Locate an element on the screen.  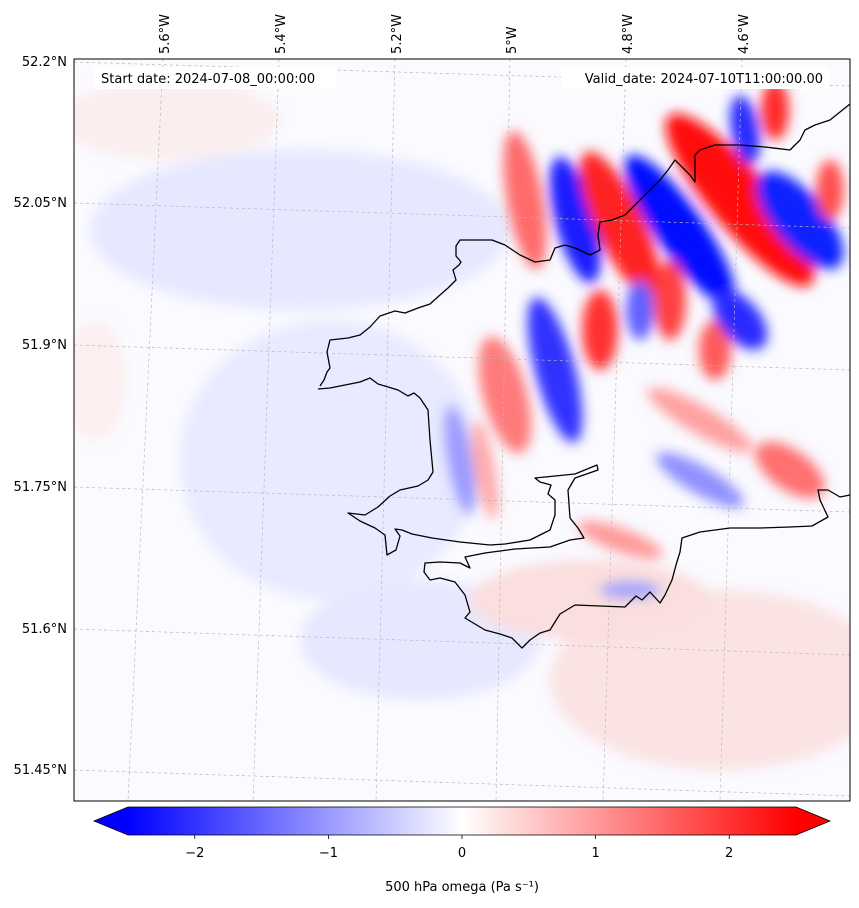
lat-label: 51.9°N is located at coordinates (44, 345).